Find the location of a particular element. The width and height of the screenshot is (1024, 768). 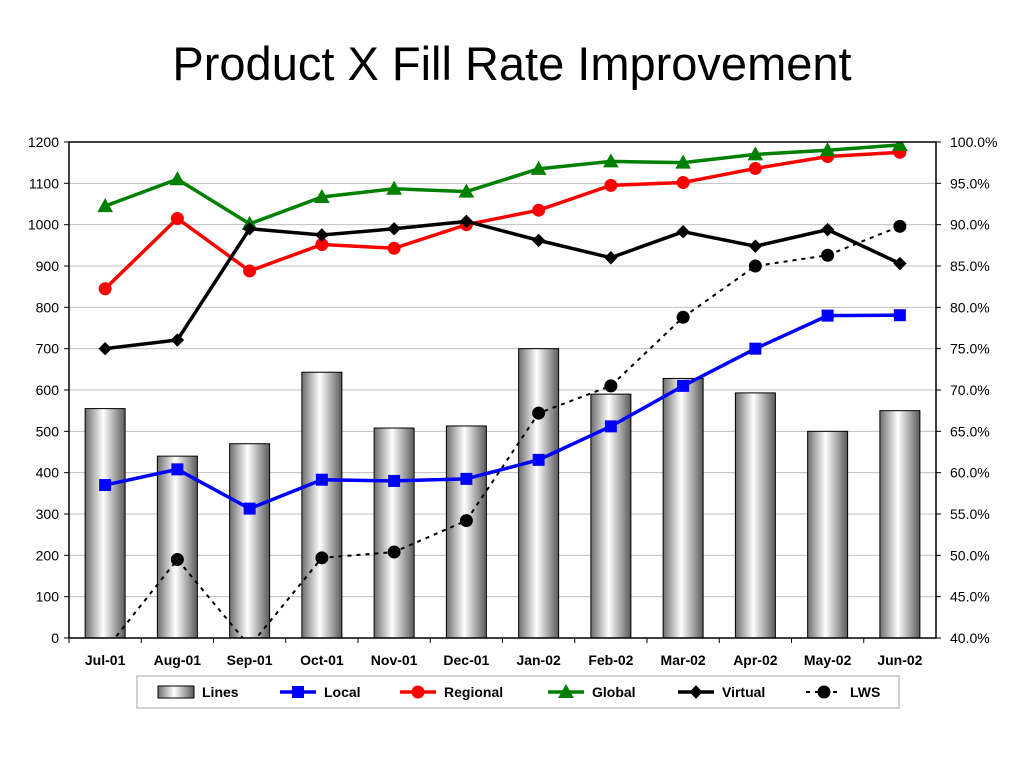

right-tick-label: 75.0% is located at coordinates (970, 349).